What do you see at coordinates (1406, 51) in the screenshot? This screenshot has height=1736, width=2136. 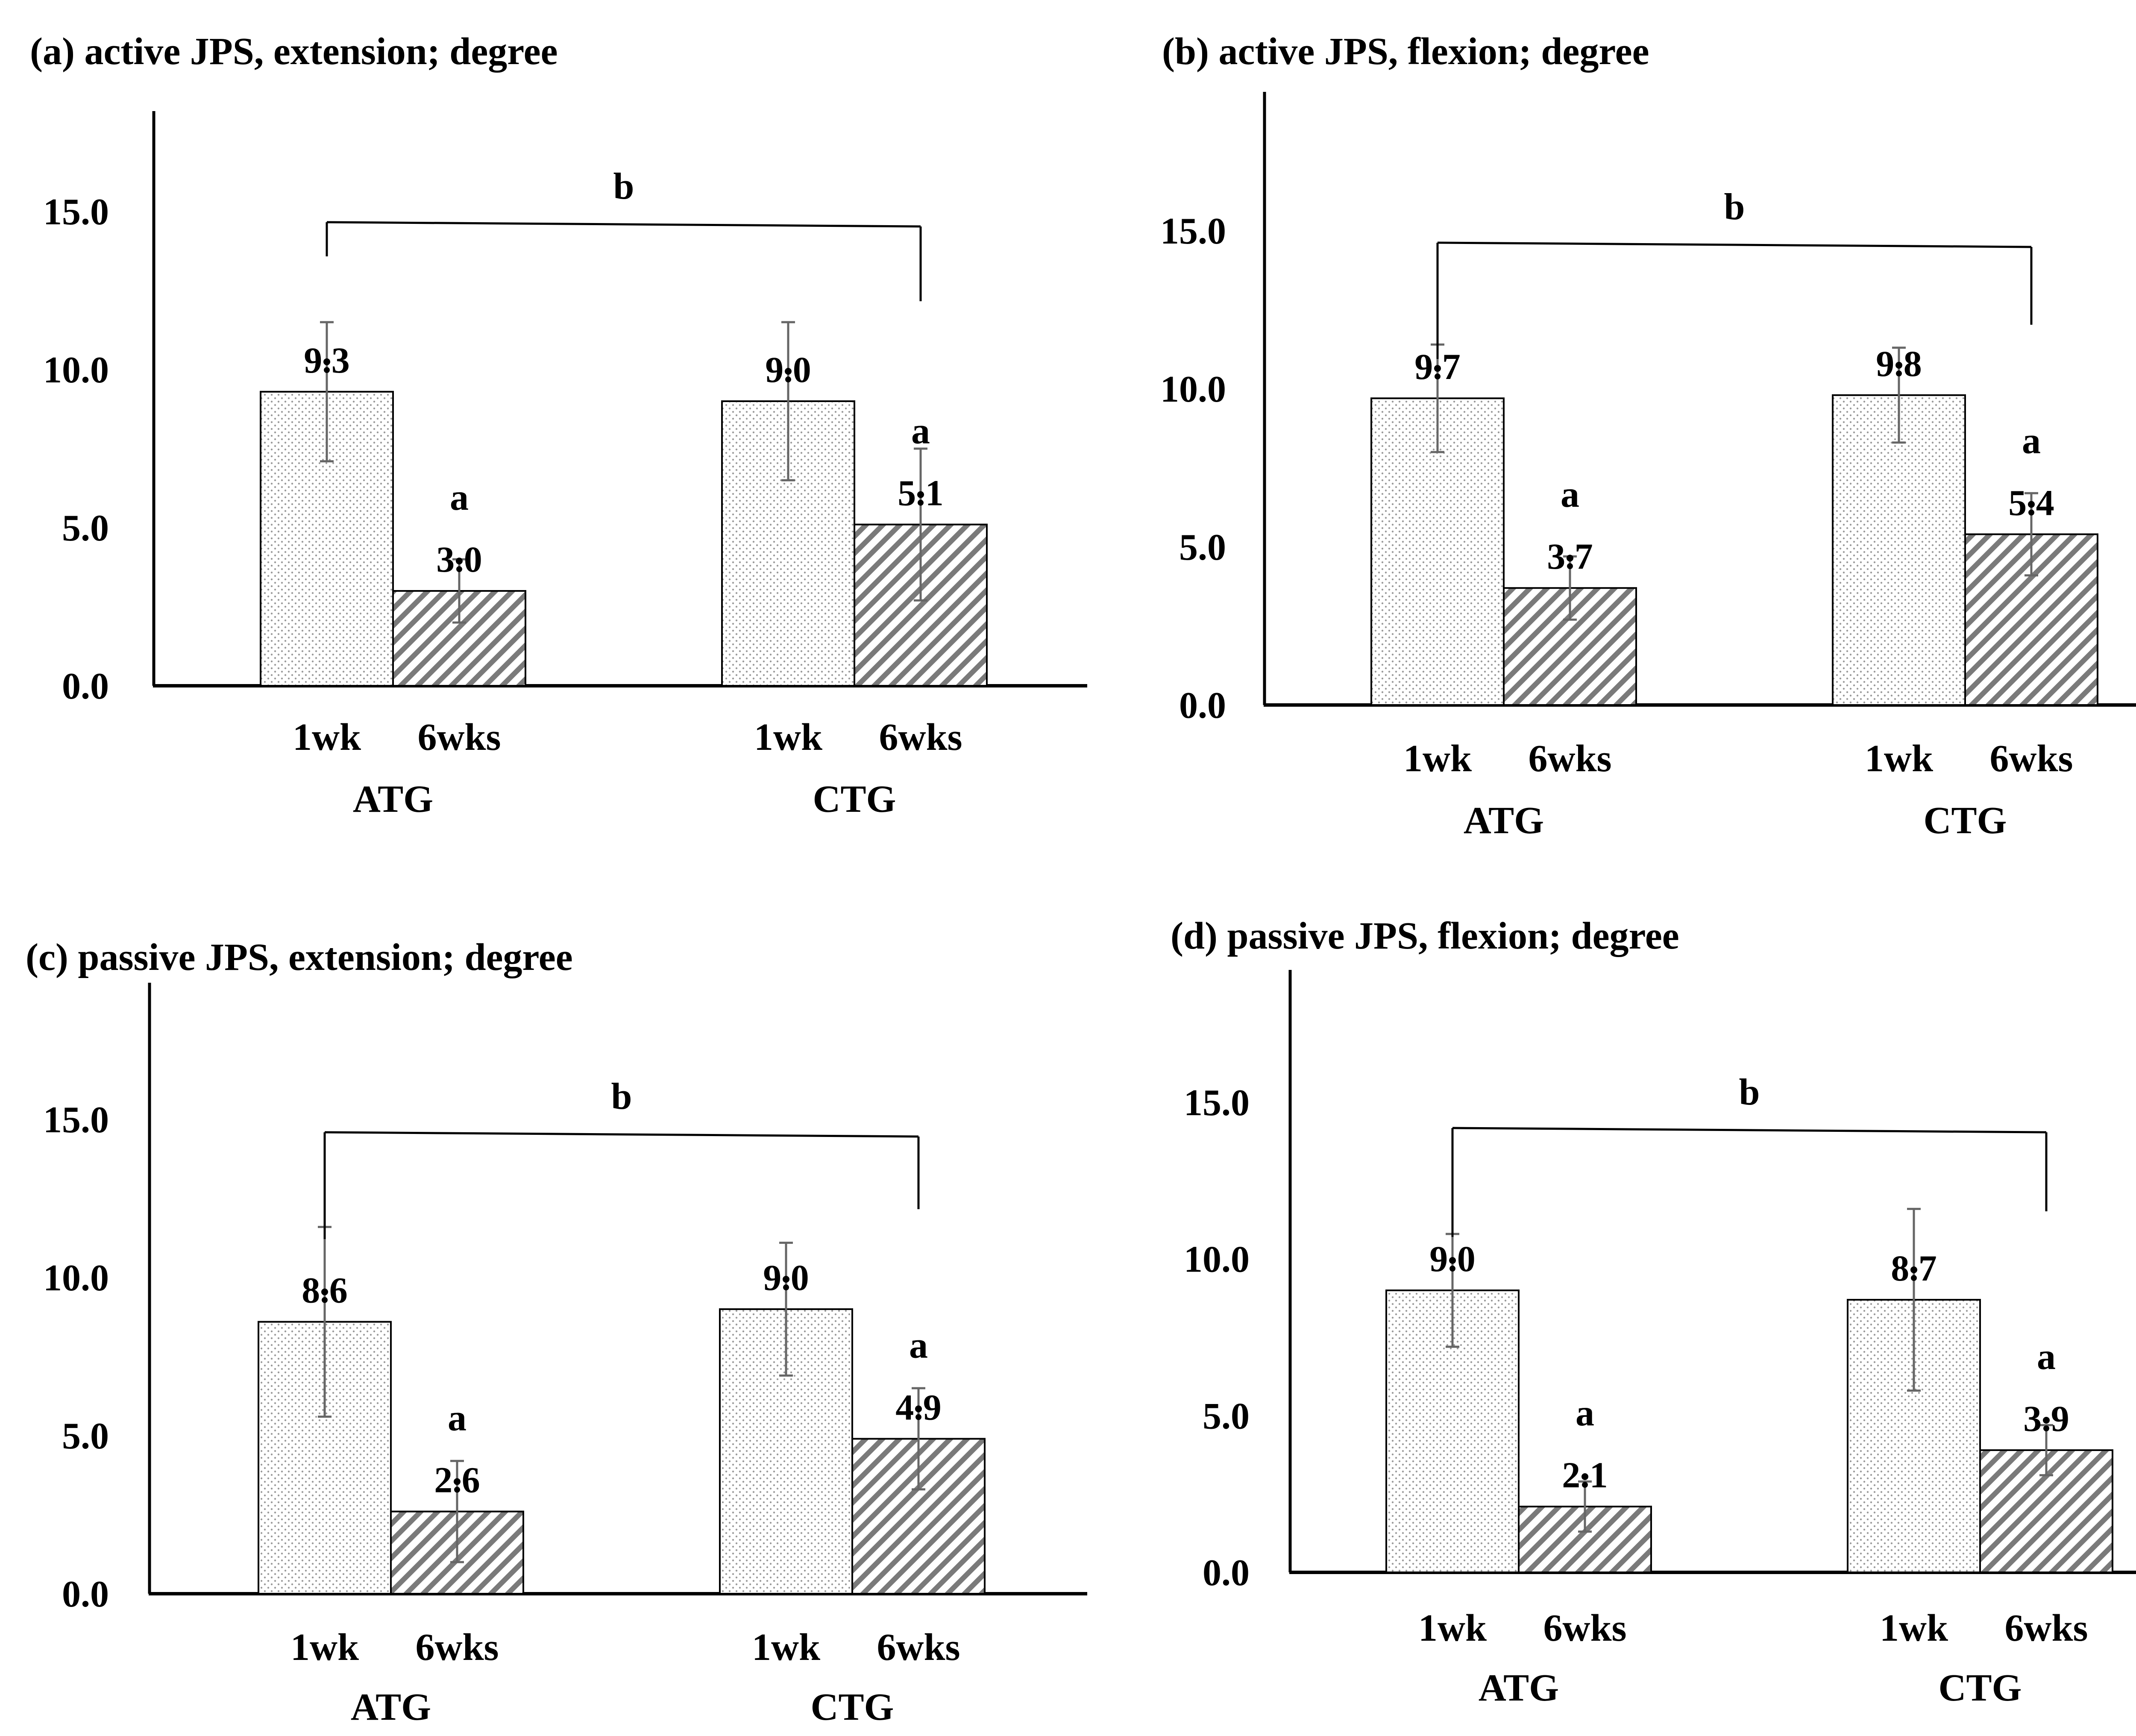 I see `chart-title: (b) active JPS, flexion; degree` at bounding box center [1406, 51].